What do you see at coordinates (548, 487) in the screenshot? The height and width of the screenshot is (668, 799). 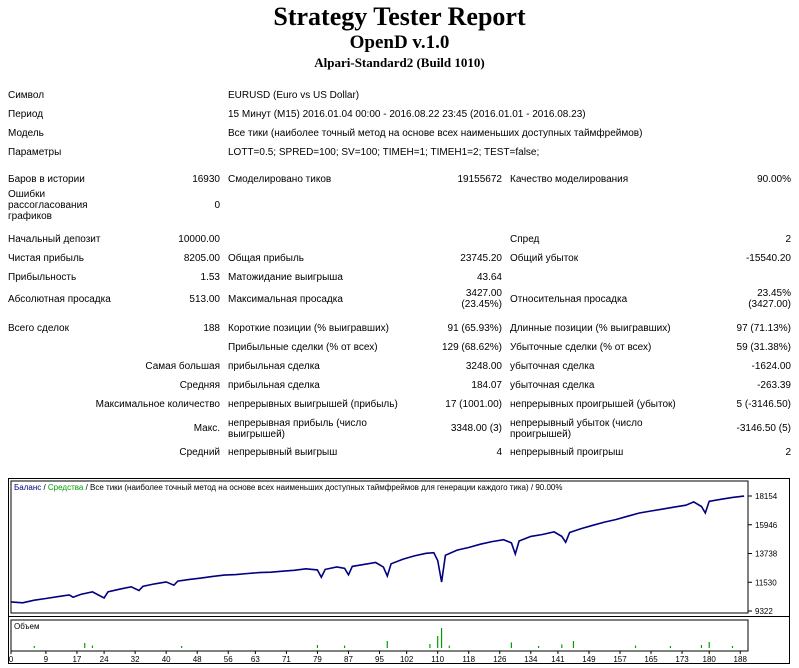 I see `legend-quality: 90.00%` at bounding box center [548, 487].